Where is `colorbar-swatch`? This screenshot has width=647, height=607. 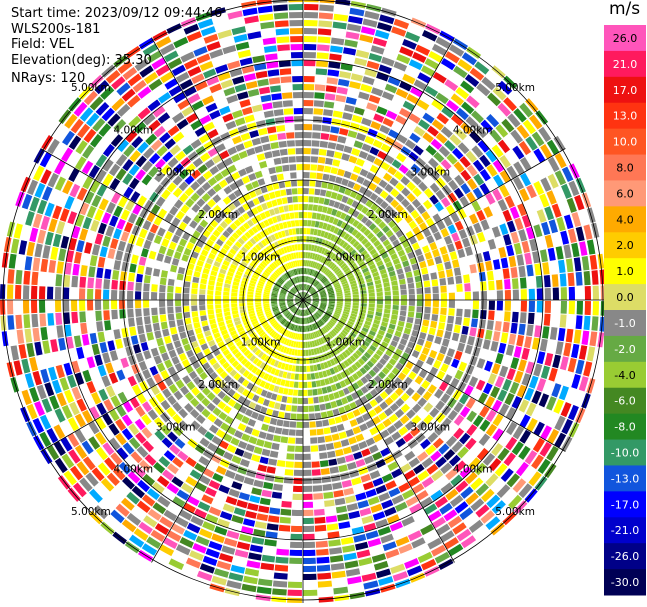
colorbar-swatch is located at coordinates (625, 401).